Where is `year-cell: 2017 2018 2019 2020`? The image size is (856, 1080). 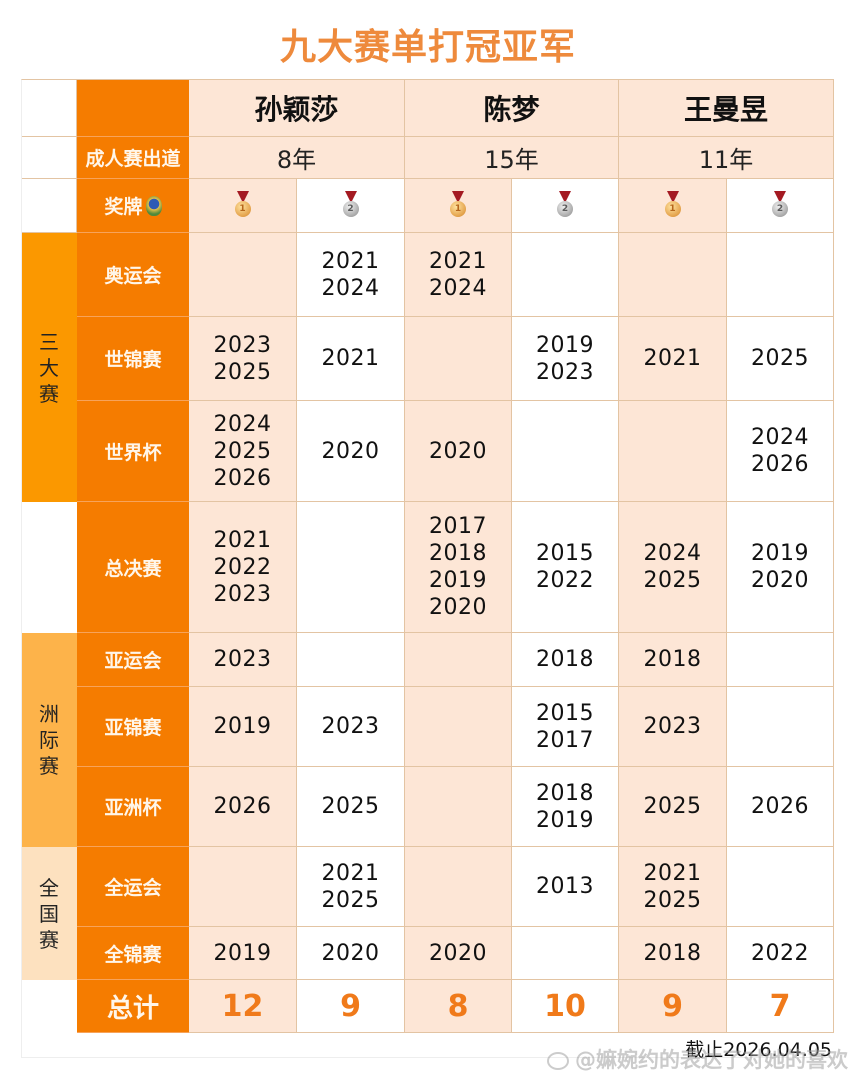
year-cell: 2017 2018 2019 2020 is located at coordinates (458, 567).